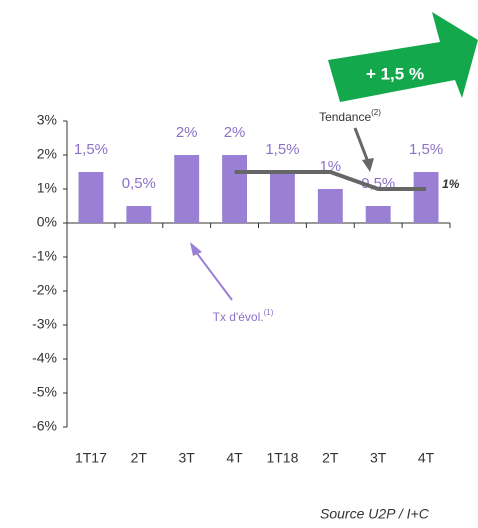 The height and width of the screenshot is (528, 478). What do you see at coordinates (451, 184) in the screenshot?
I see `trend-label: 1%` at bounding box center [451, 184].